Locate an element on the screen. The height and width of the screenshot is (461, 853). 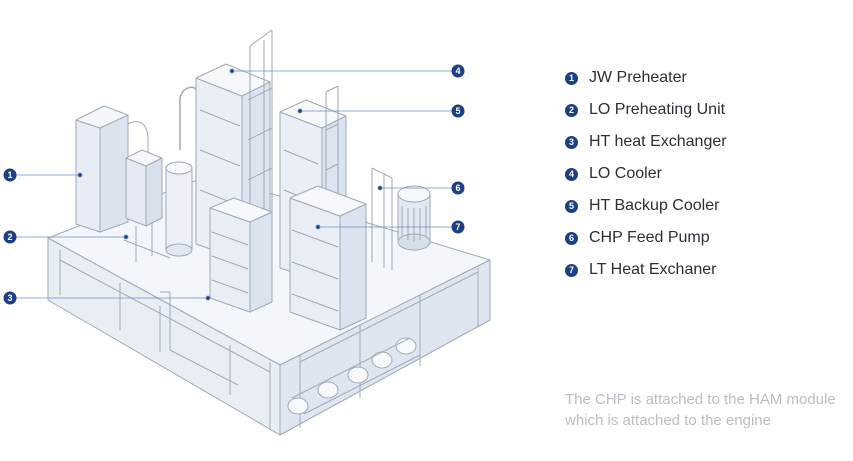
number-badge: 3 is located at coordinates (571, 142).